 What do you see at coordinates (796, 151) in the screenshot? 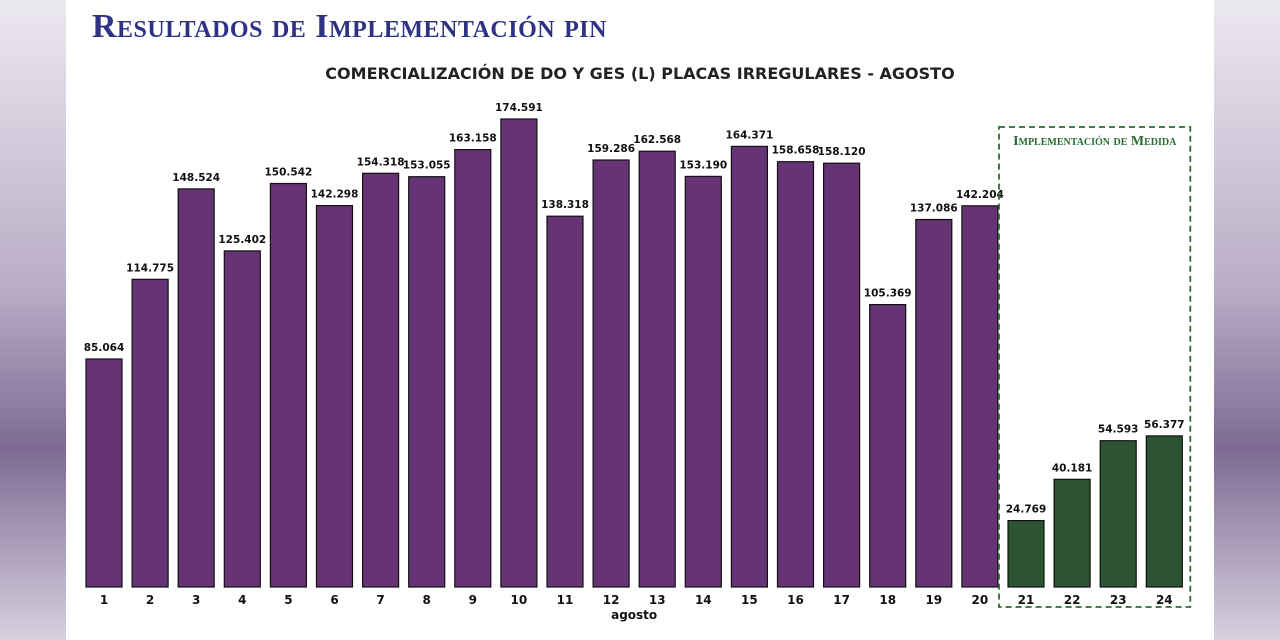
I see `value-label-16: 158.658` at bounding box center [796, 151].